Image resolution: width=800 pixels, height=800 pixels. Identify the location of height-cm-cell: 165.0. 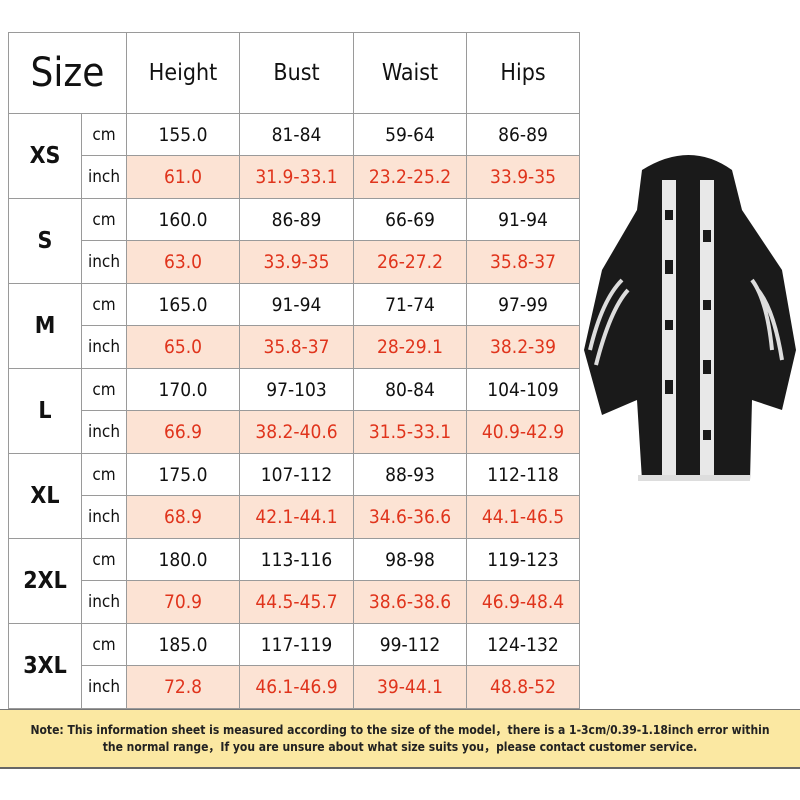
(183, 304).